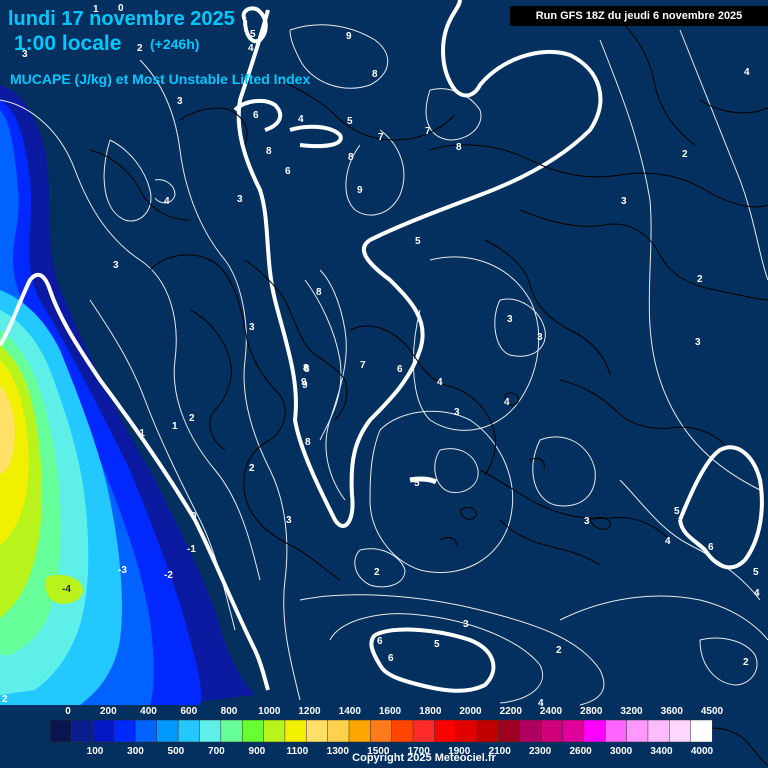 The width and height of the screenshot is (768, 768). What do you see at coordinates (297, 751) in the screenshot?
I see `legend-bottom-label: 1100` at bounding box center [297, 751].